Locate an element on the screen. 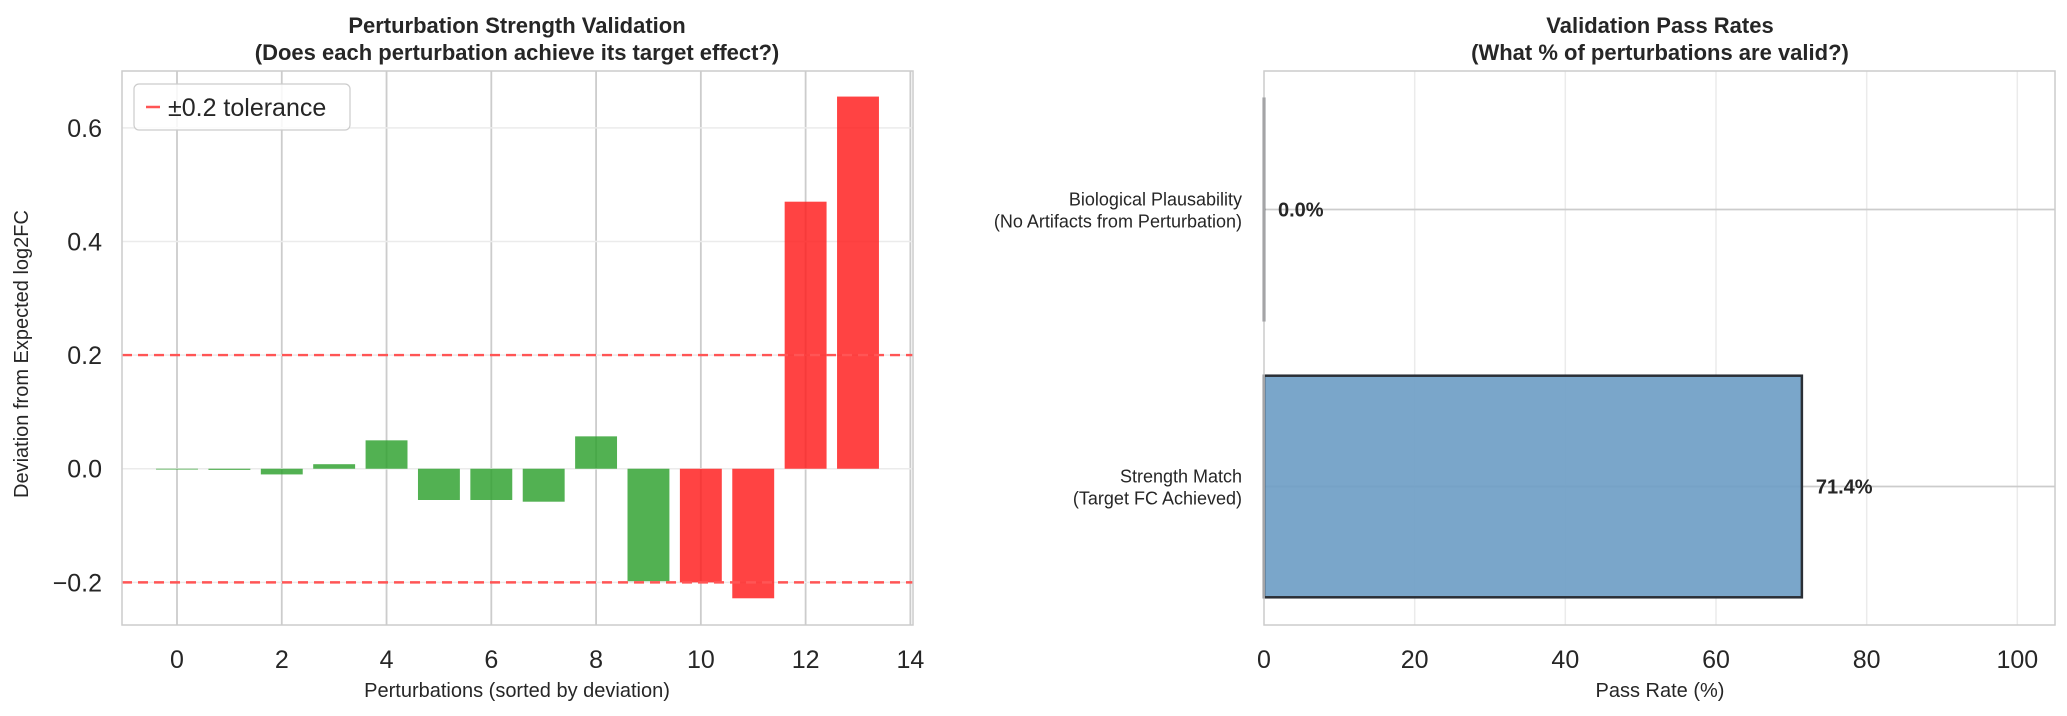 Image resolution: width=2067 pixels, height=716 pixels. left-x-tick-label: 6 is located at coordinates (491, 660).